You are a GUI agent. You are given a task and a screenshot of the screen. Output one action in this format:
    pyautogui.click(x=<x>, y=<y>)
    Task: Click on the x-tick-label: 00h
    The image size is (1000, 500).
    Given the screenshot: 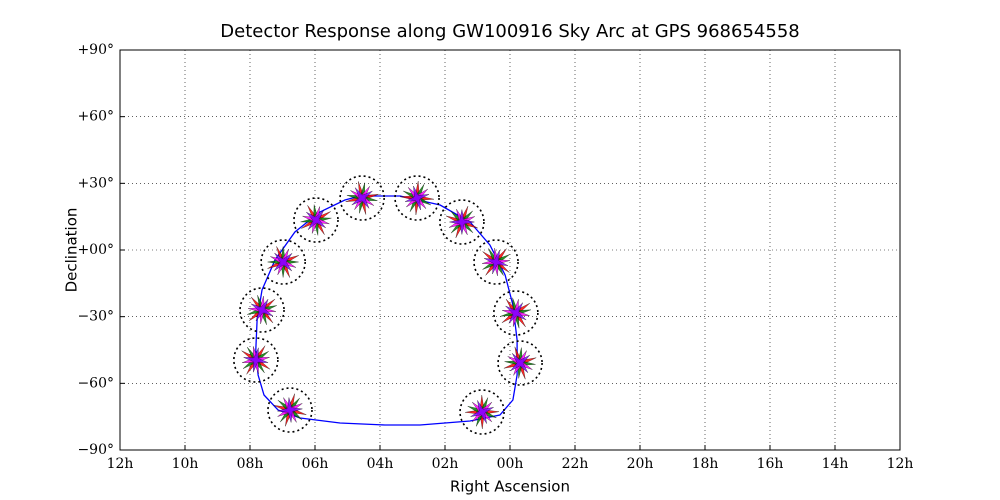 What is the action you would take?
    pyautogui.click(x=510, y=464)
    